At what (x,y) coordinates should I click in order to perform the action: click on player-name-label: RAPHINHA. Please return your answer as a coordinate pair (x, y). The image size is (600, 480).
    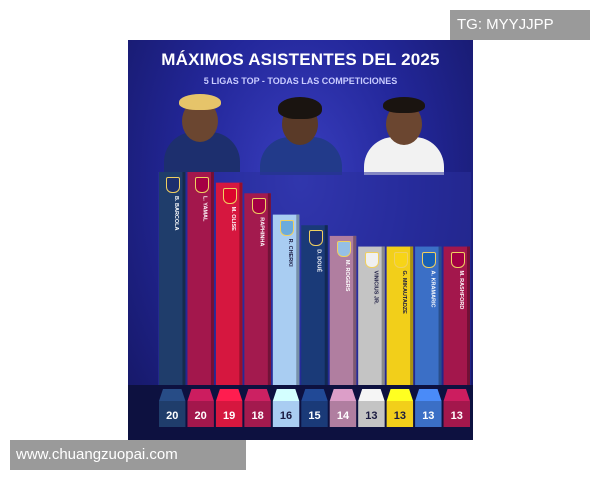
    Looking at the image, I should click on (262, 231).